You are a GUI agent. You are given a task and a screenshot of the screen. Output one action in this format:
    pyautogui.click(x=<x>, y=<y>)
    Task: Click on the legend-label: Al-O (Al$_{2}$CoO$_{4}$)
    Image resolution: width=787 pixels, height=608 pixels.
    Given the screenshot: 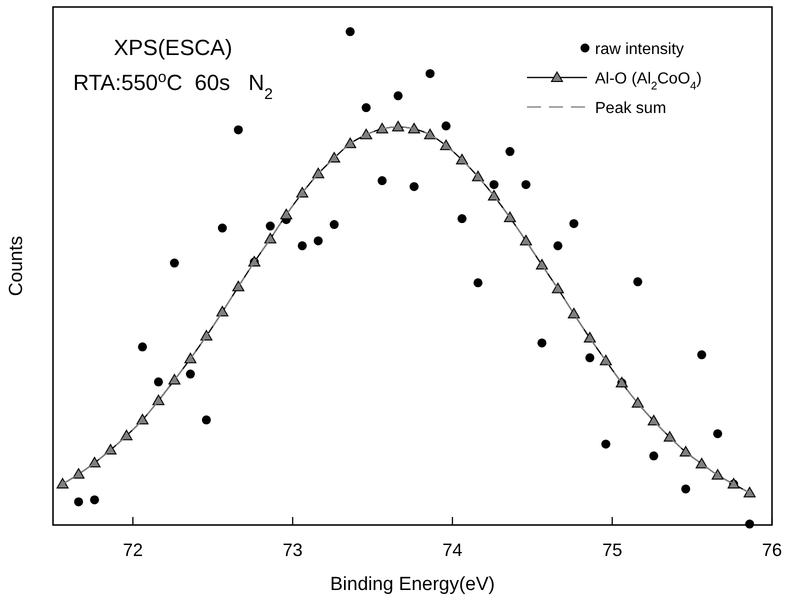 What is the action you would take?
    pyautogui.click(x=648, y=81)
    